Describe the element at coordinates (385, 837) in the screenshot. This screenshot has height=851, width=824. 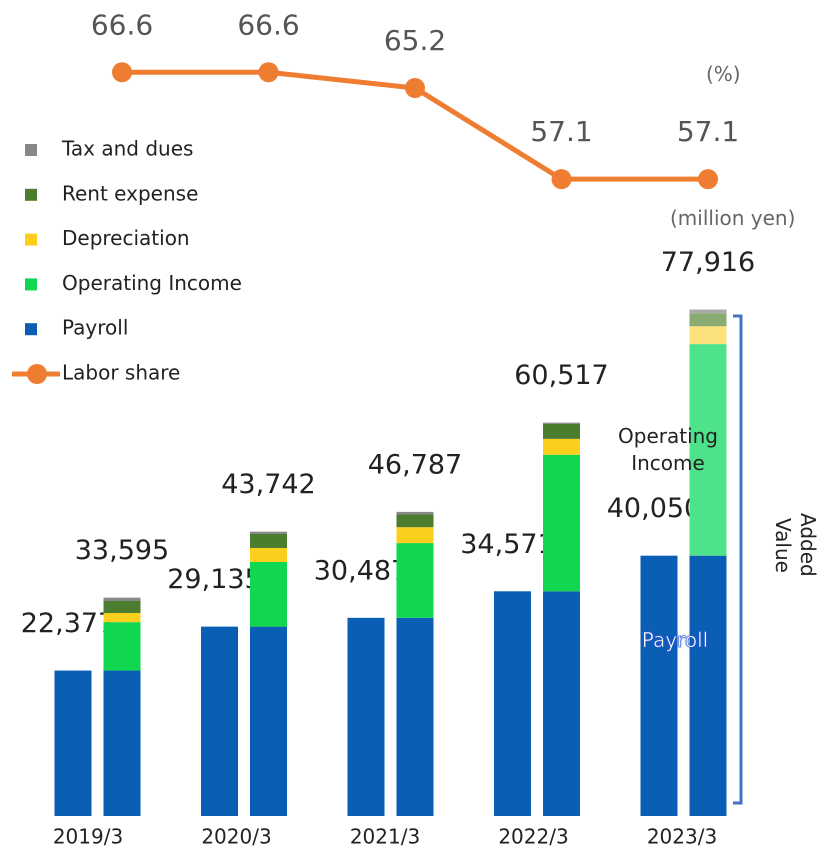
I see `x-tick-label: 2021/3` at that location.